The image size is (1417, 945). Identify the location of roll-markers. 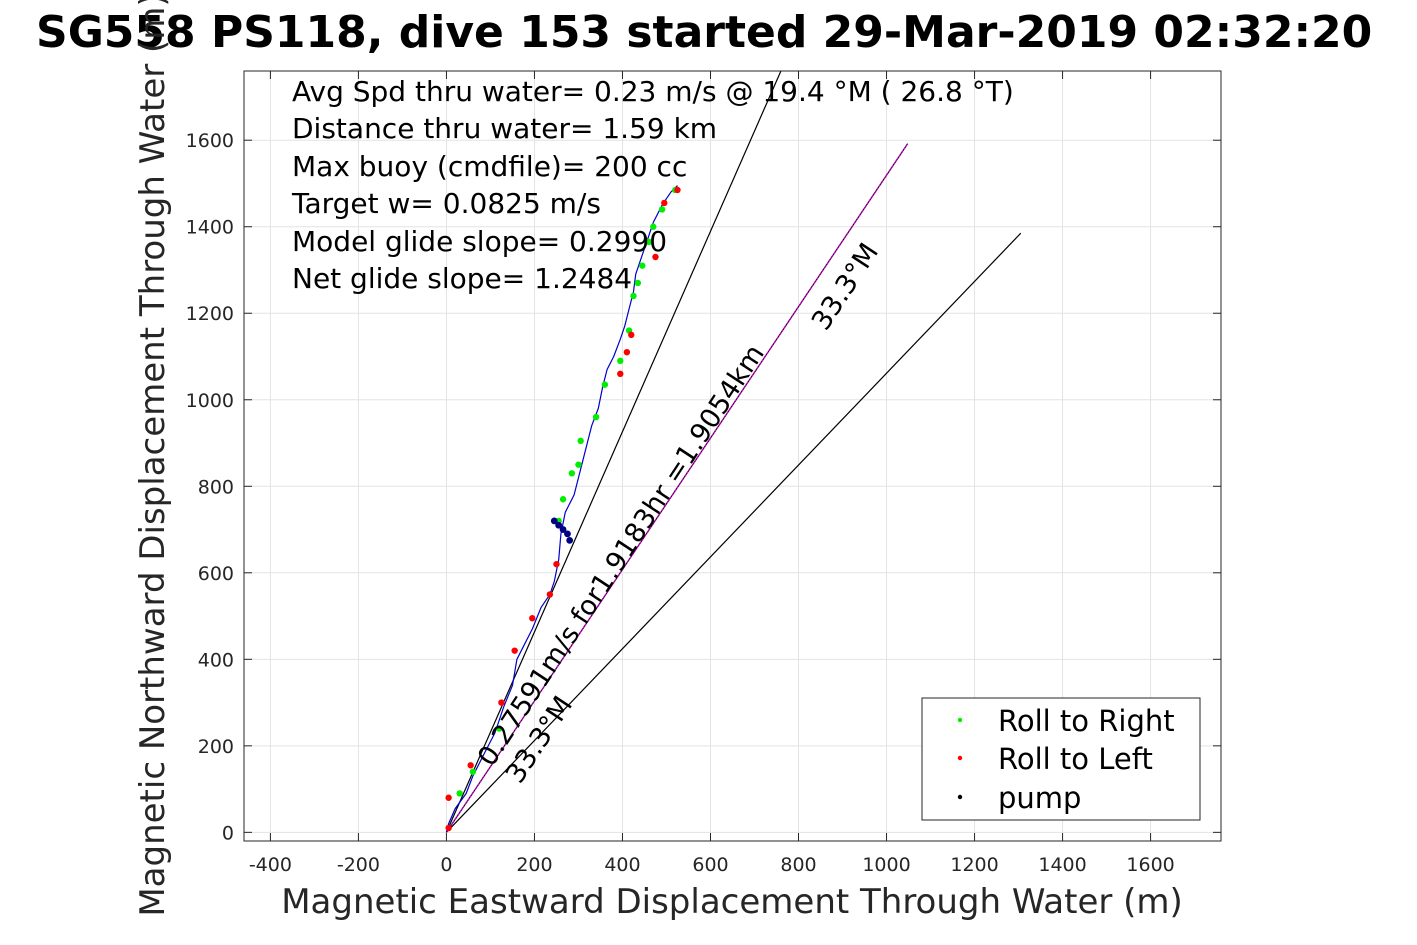
(563, 509).